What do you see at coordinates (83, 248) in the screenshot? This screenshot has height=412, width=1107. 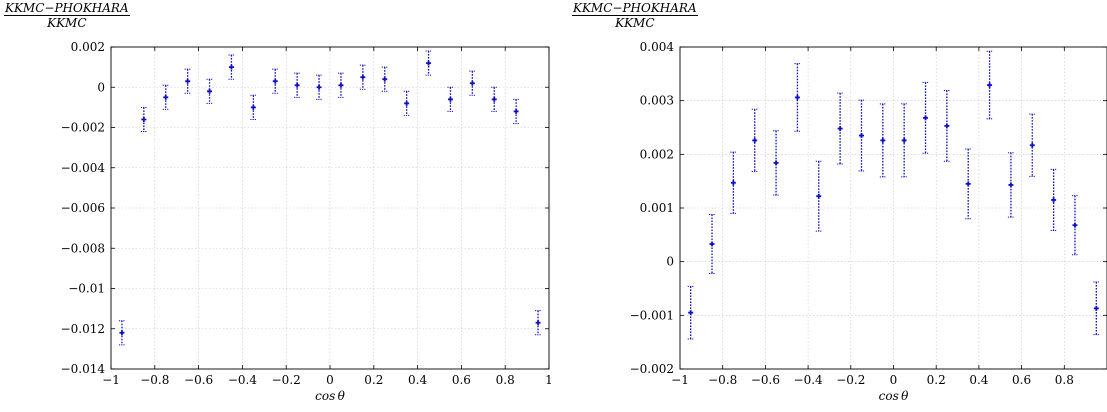 I see `y-tick-label: −0.008` at bounding box center [83, 248].